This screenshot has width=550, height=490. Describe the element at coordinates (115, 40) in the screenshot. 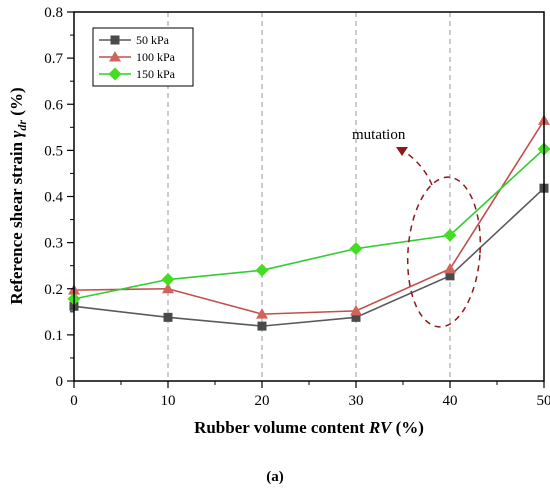

I see `legend-marker-50-kpa` at that location.